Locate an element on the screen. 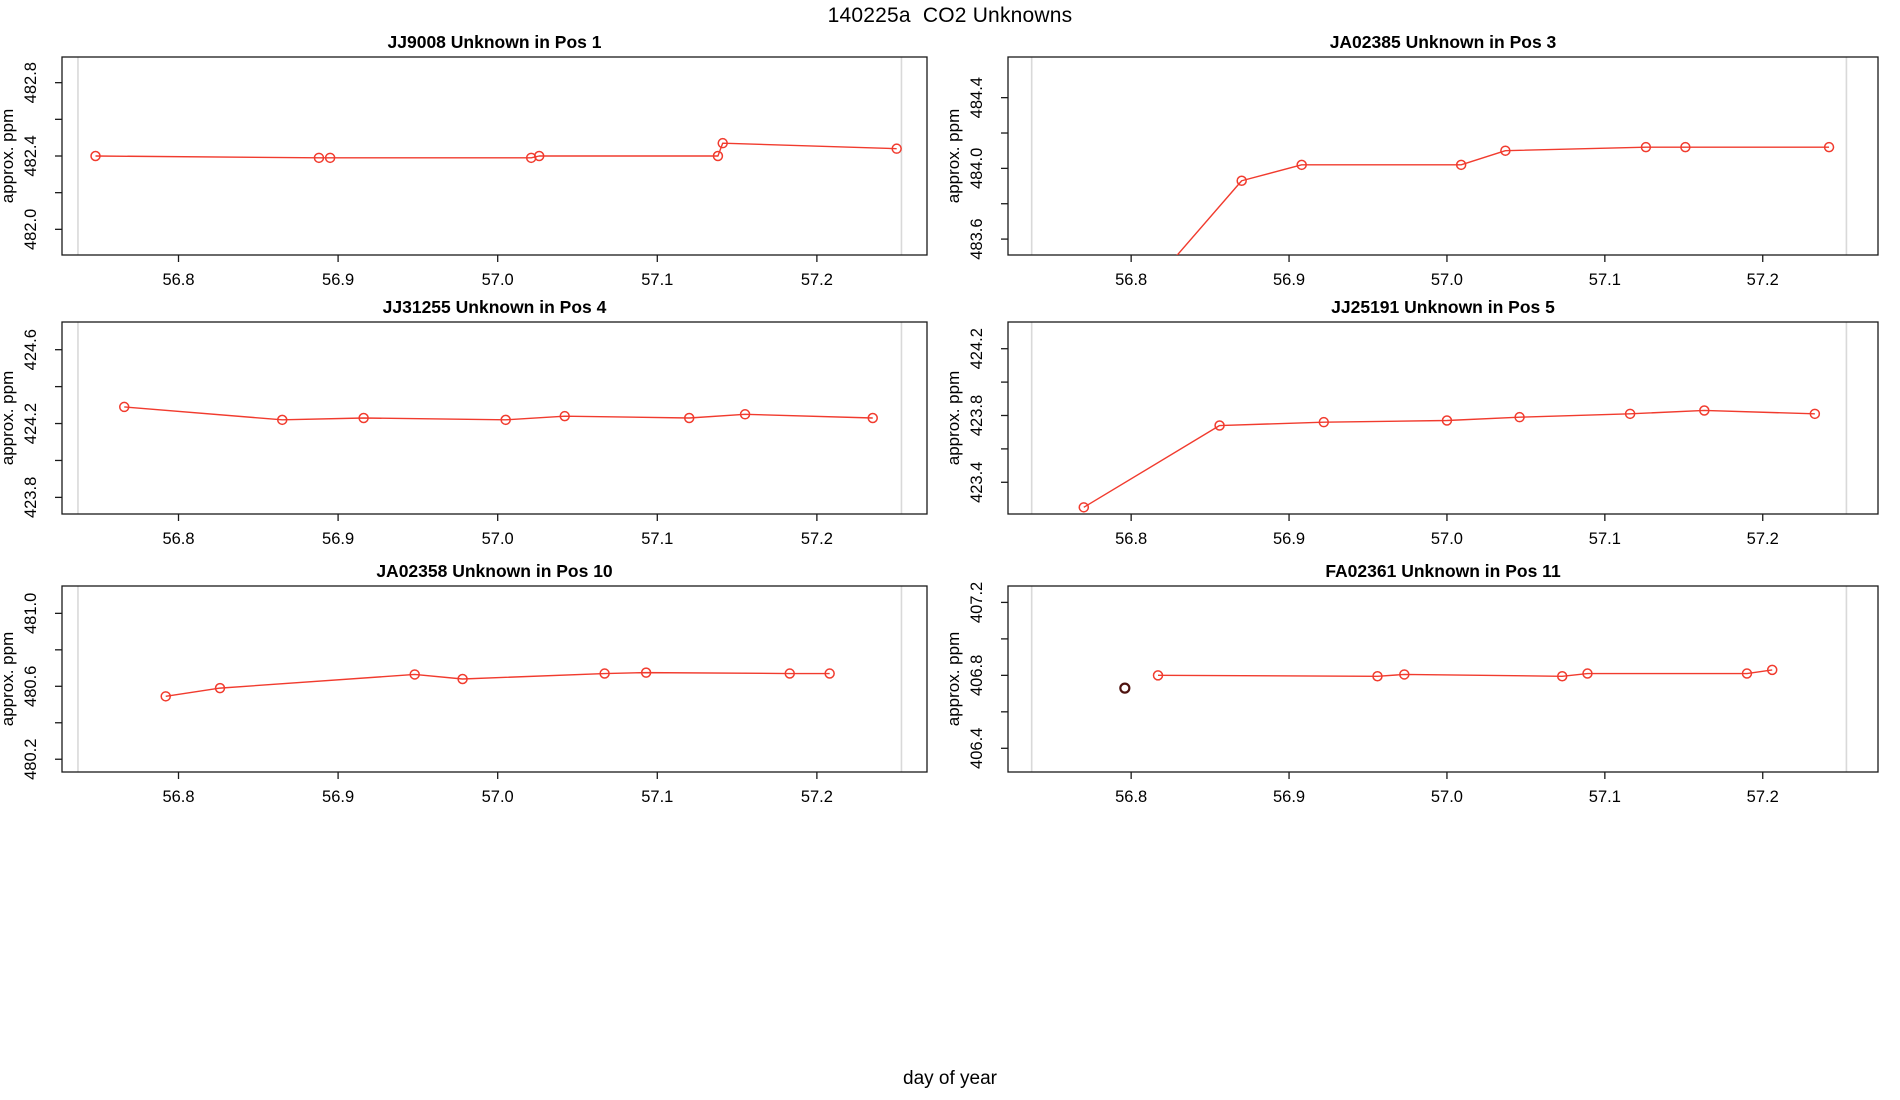 The width and height of the screenshot is (1900, 1100). y-tick-label: 484.4 is located at coordinates (977, 97).